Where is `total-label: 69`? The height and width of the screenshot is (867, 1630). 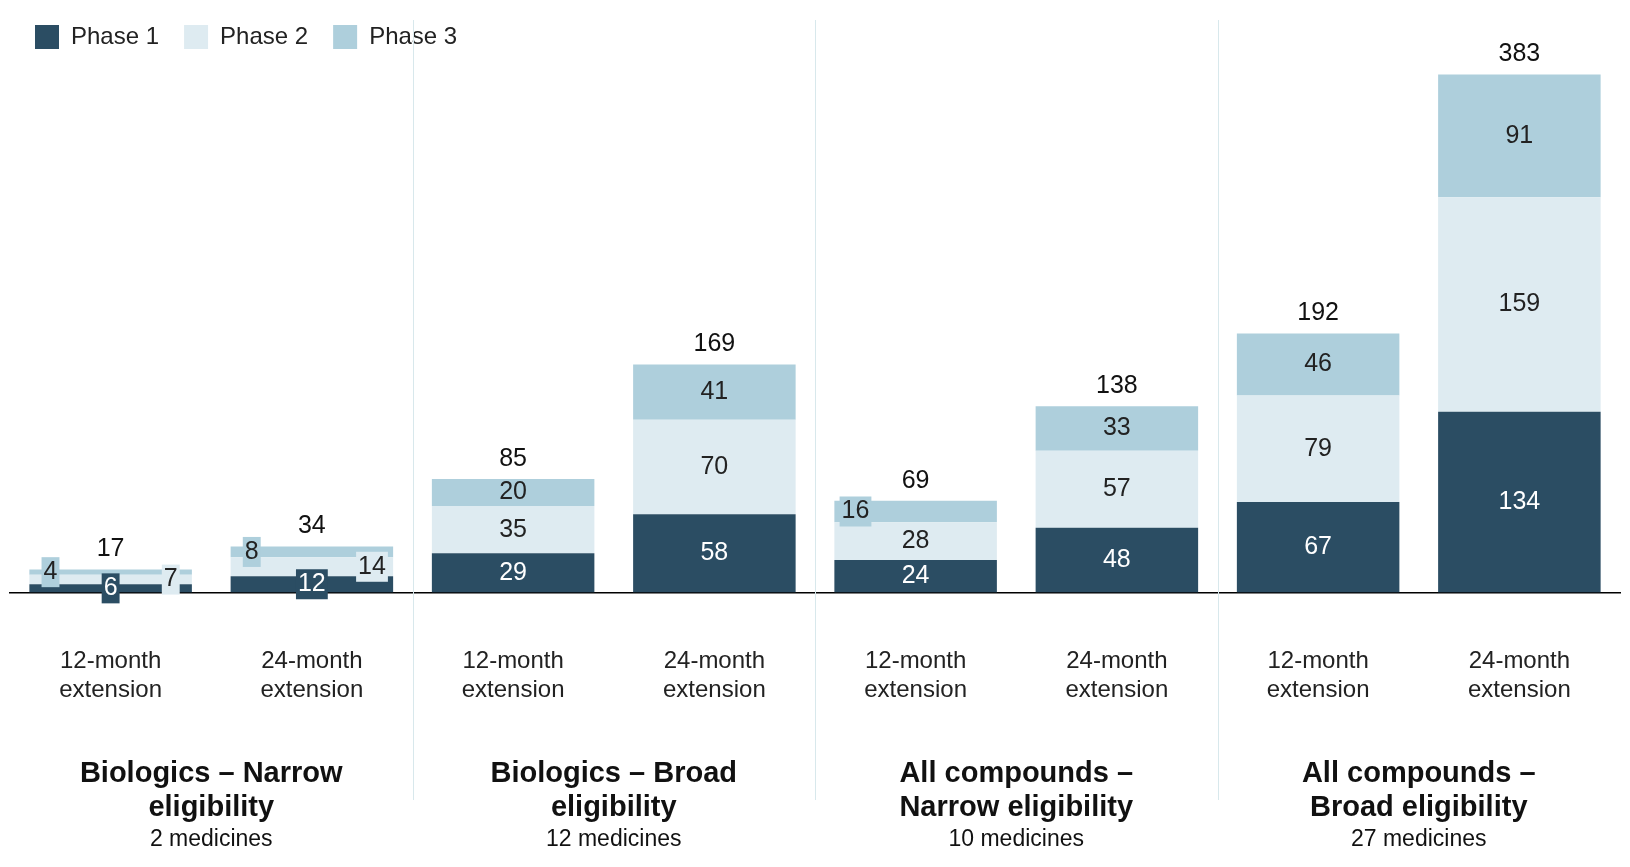 total-label: 69 is located at coordinates (915, 478).